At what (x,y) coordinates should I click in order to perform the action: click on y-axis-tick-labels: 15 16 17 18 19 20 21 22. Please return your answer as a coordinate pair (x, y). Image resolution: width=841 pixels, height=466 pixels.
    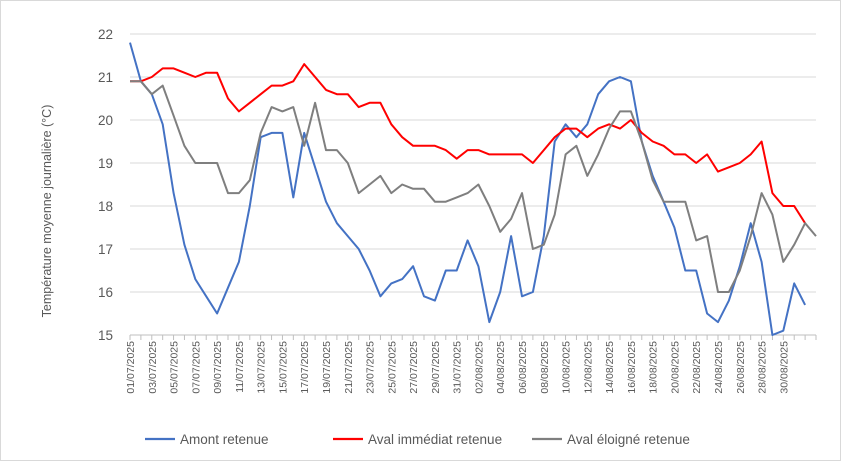
    Looking at the image, I should click on (105, 185).